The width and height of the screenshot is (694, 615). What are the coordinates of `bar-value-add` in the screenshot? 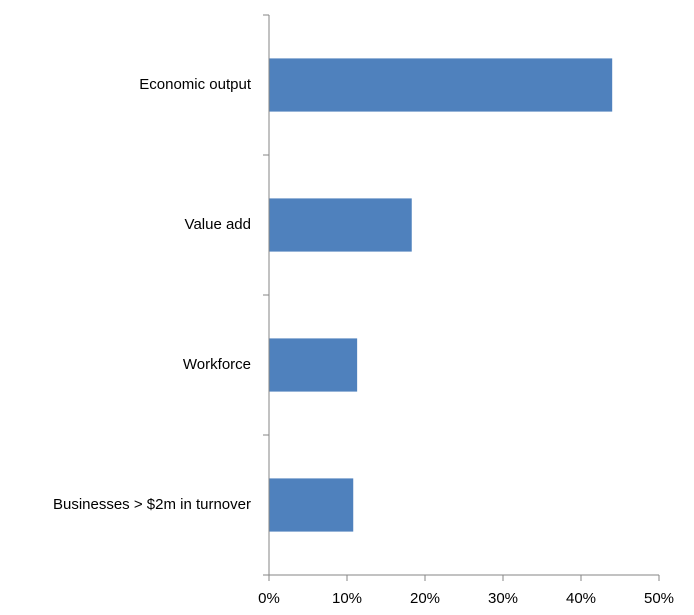 It's located at (340, 225).